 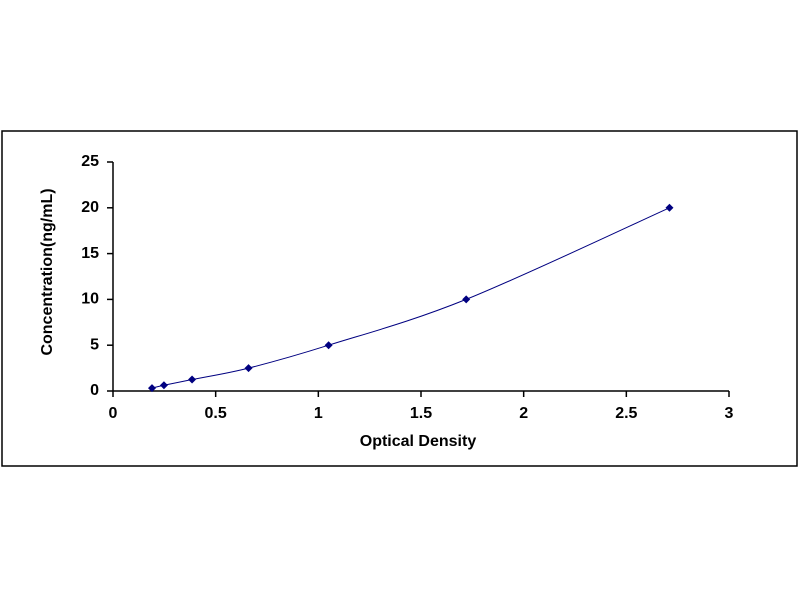 I want to click on x-tick-label: 1, so click(x=318, y=413).